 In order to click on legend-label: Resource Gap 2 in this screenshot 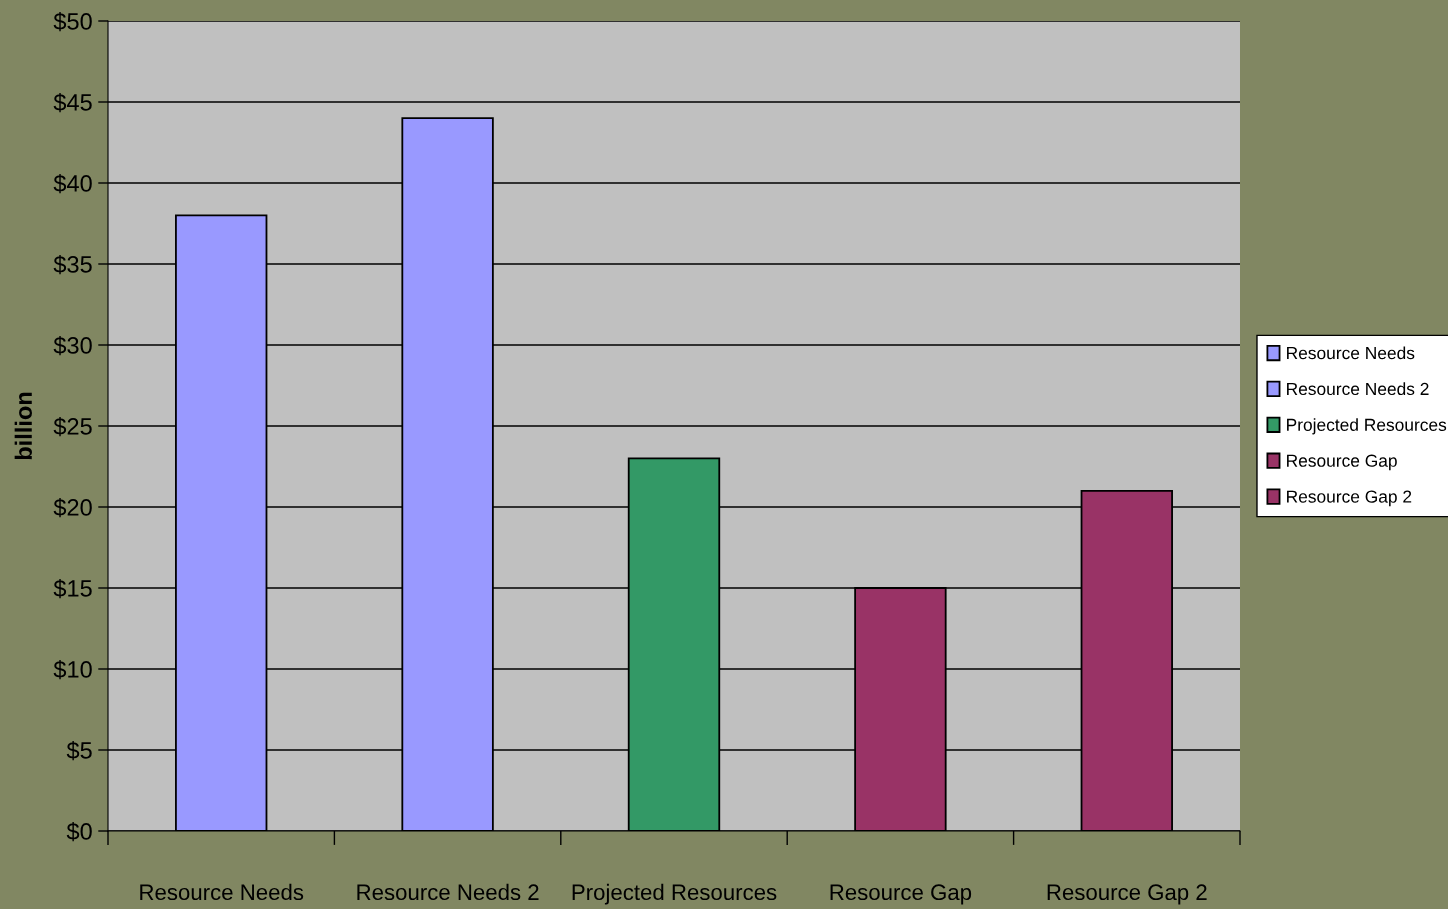, I will do `click(1349, 498)`.